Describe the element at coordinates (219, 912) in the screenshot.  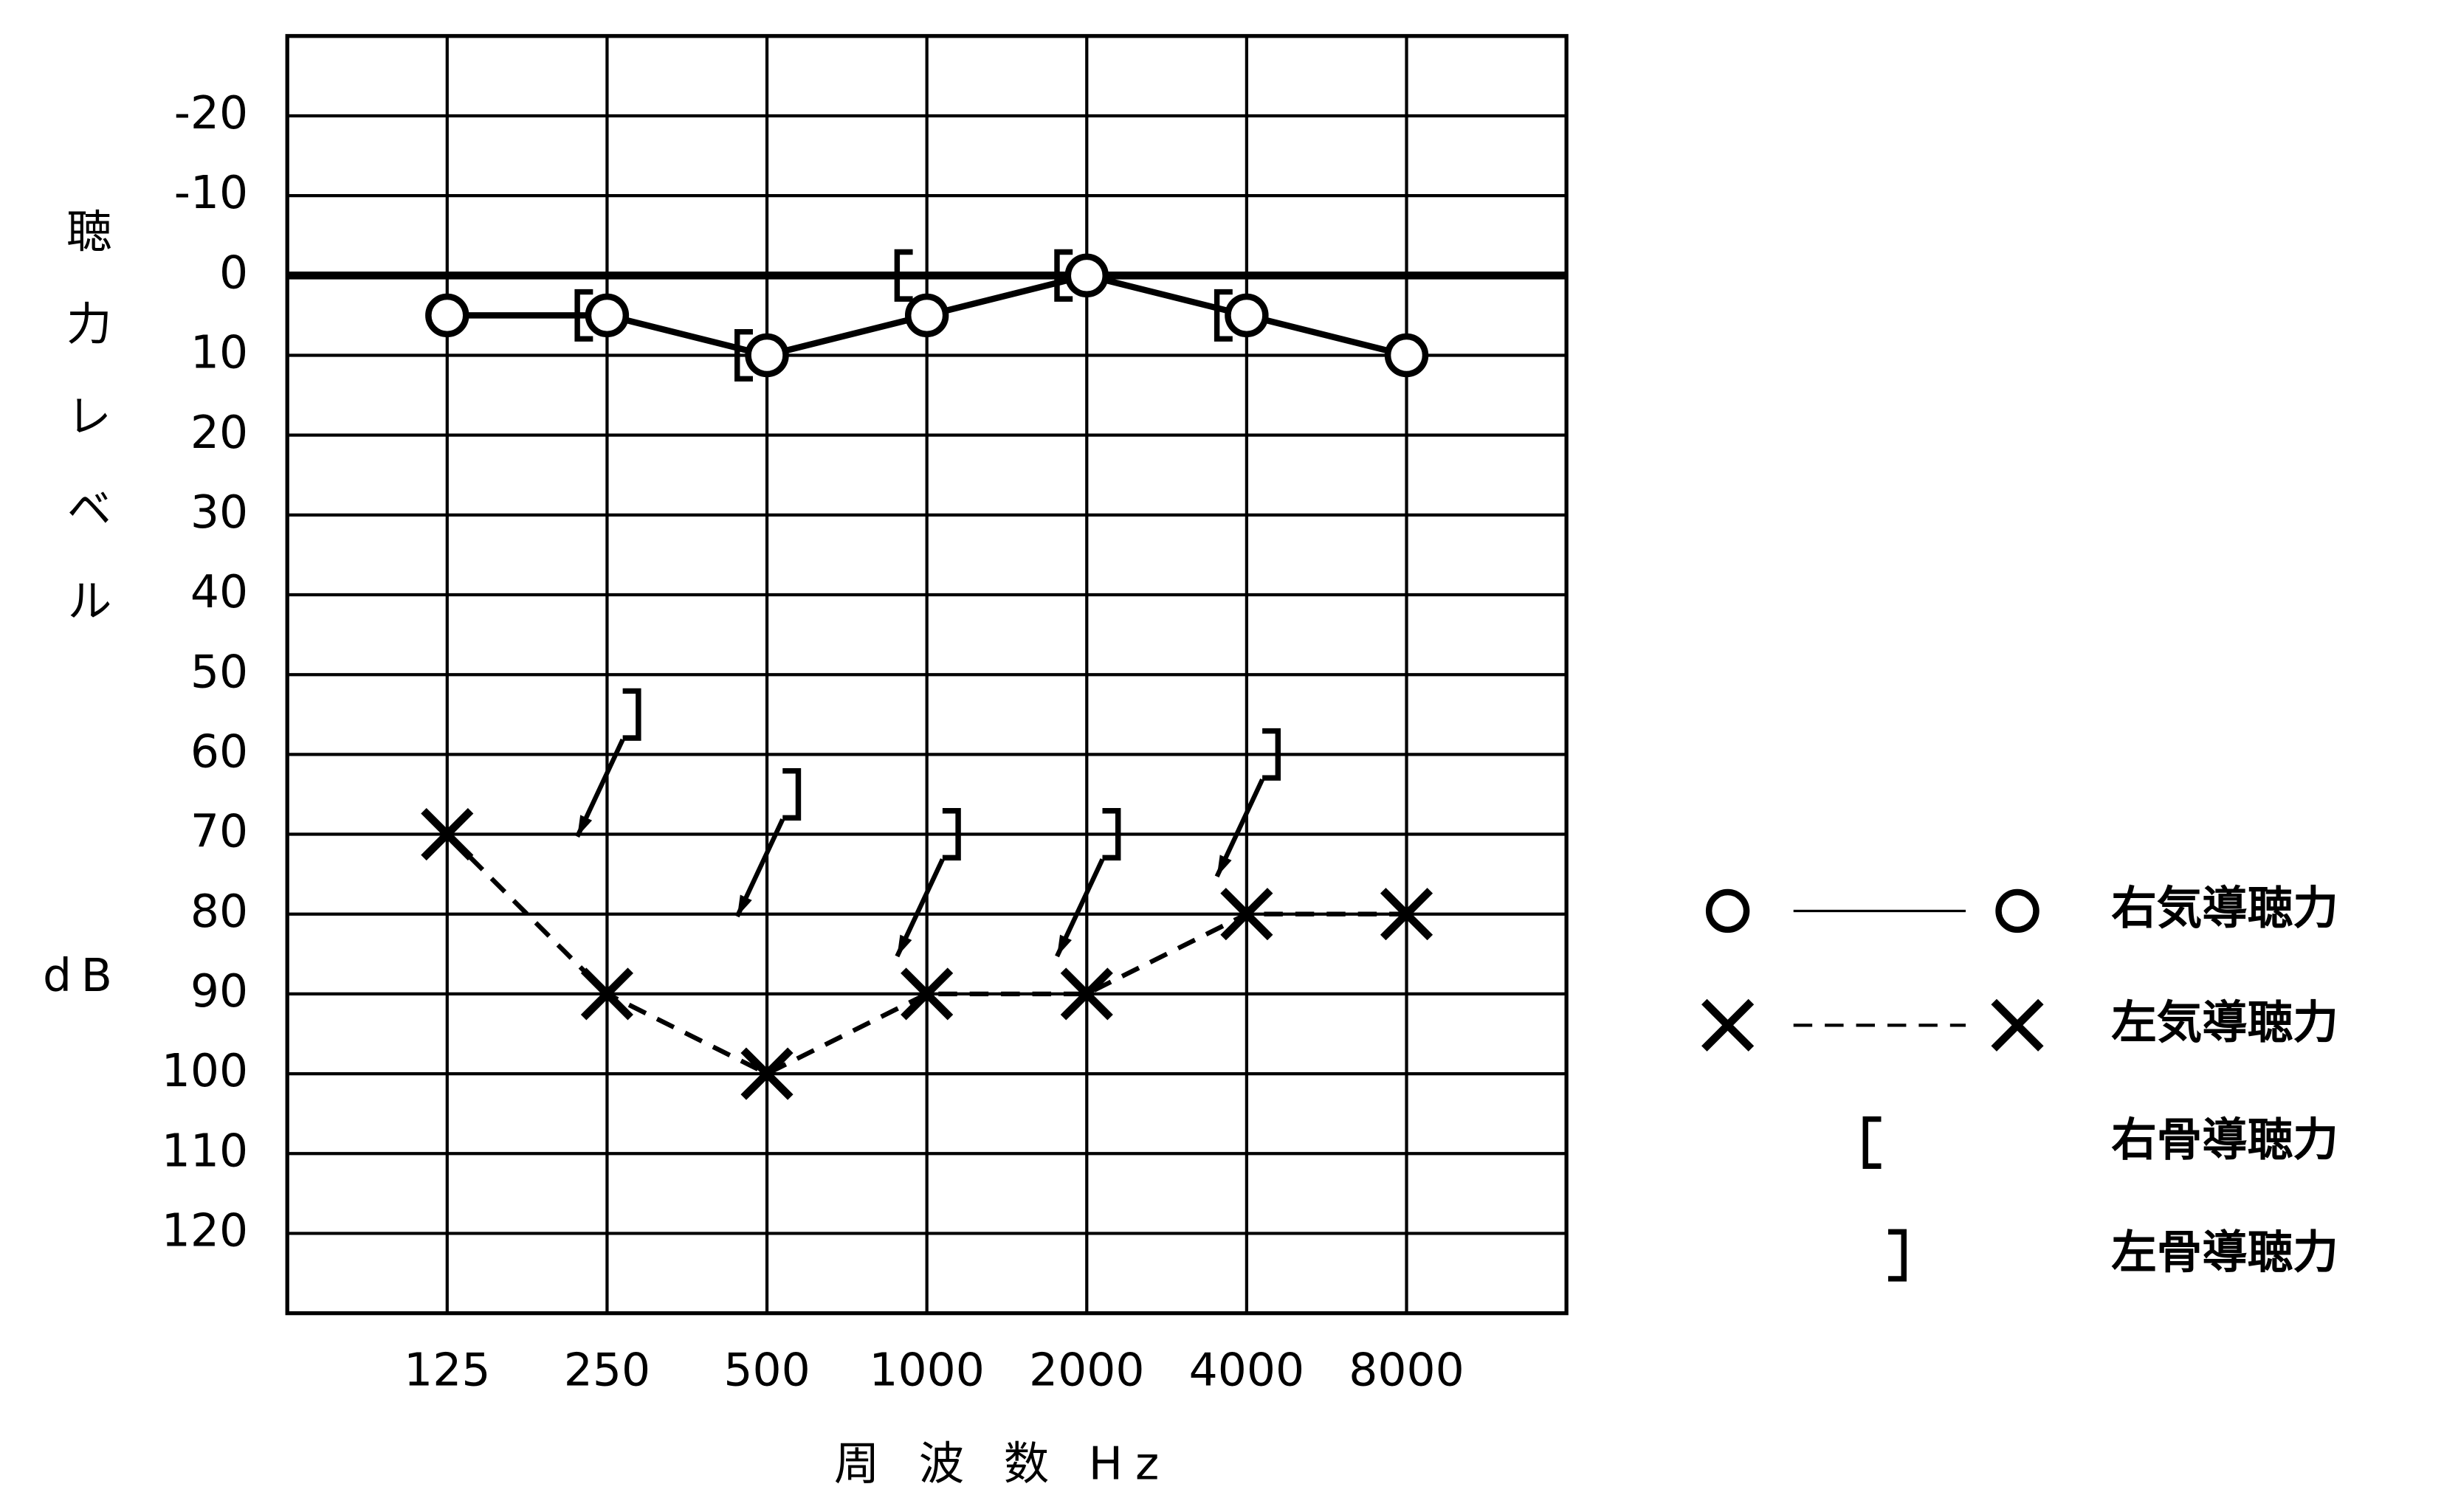
I see `y-tick-label: 80` at that location.